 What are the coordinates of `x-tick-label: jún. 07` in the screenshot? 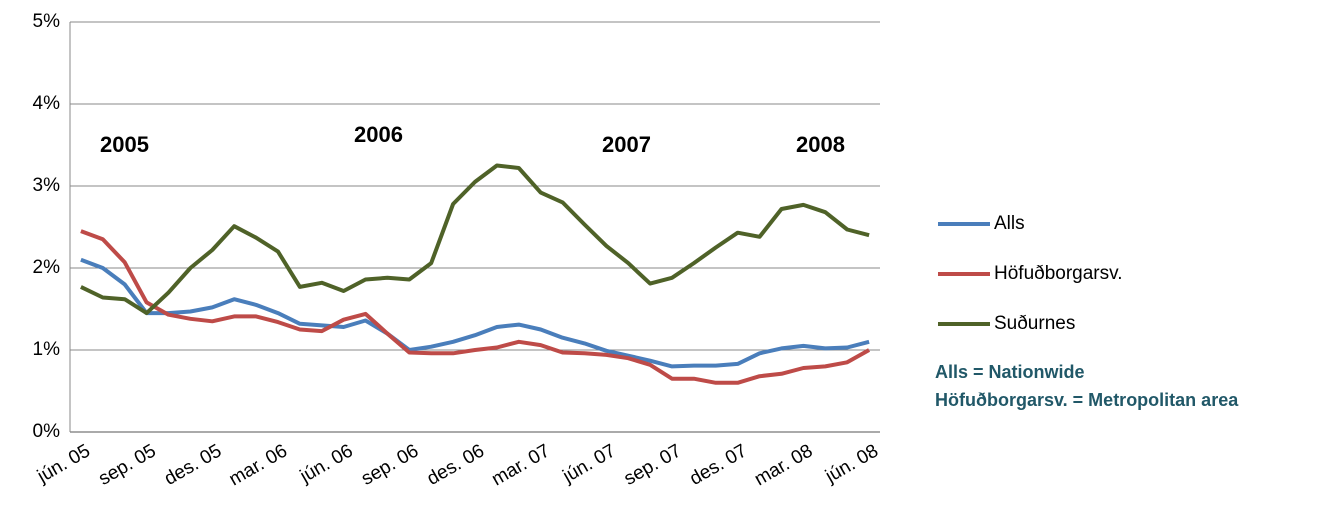 It's located at (589, 463).